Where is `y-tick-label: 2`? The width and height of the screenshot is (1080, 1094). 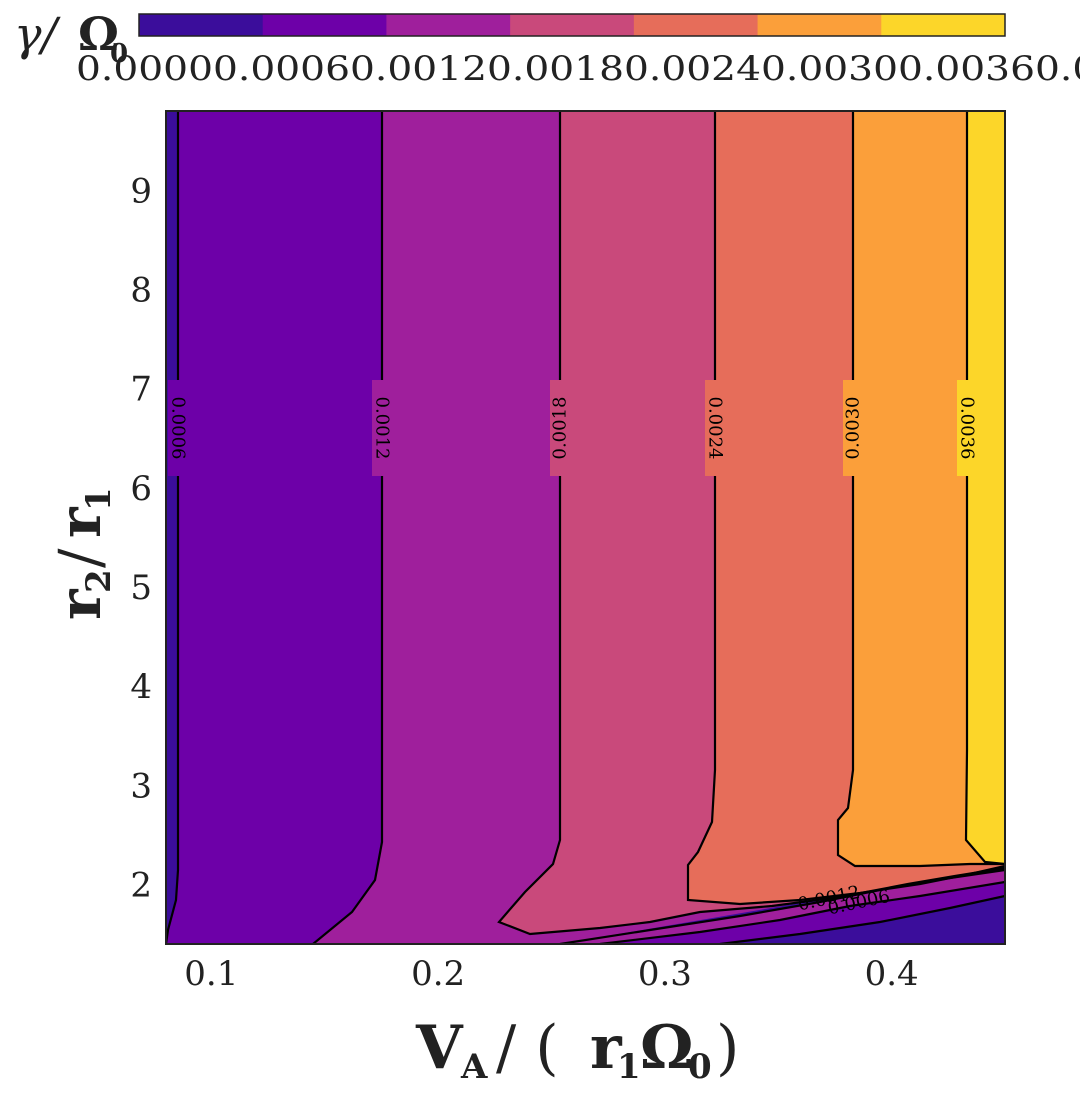 y-tick-label: 2 is located at coordinates (141, 886).